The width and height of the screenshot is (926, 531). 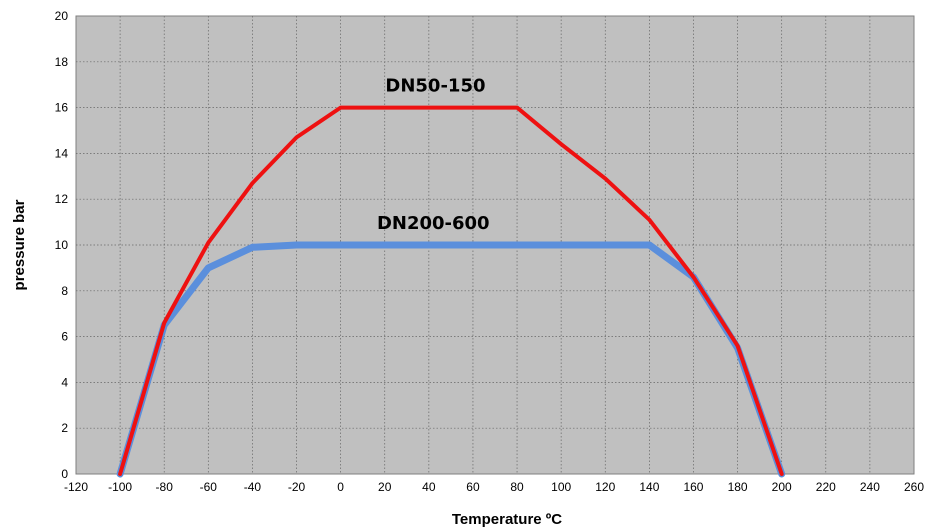 I want to click on y-tick-label: 18, so click(x=62, y=62).